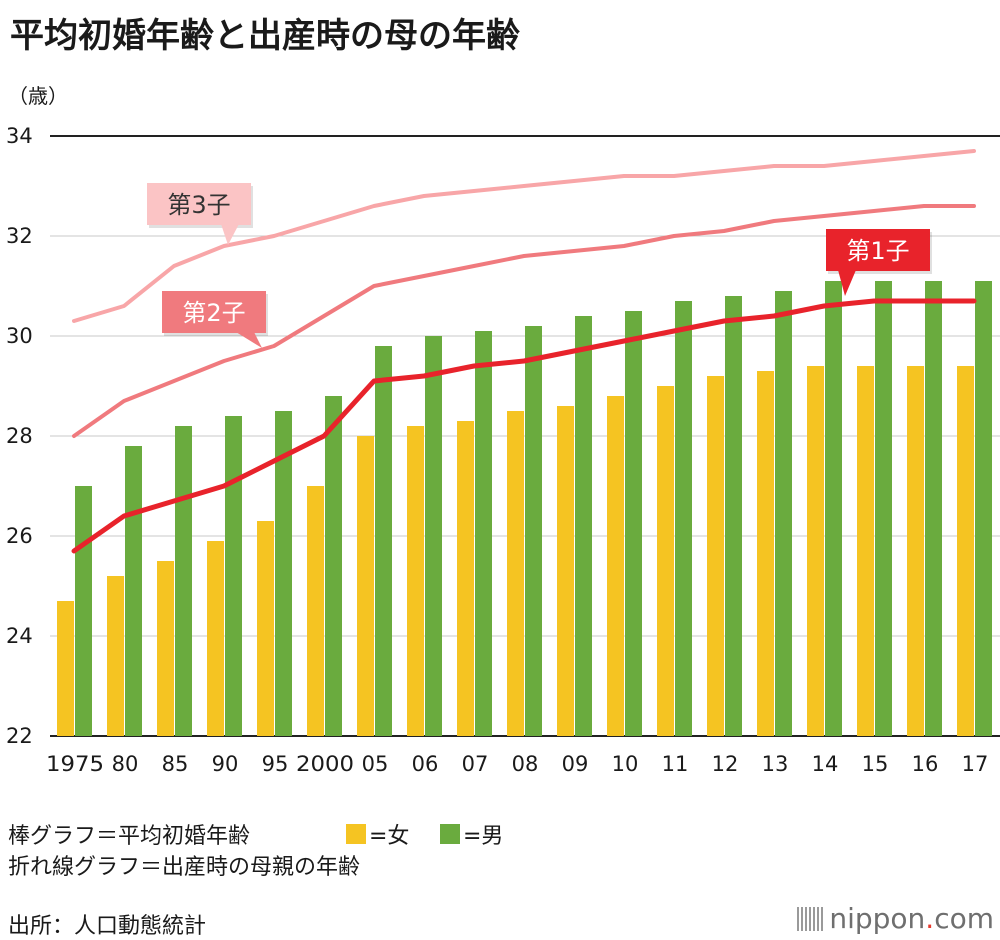  What do you see at coordinates (875, 764) in the screenshot?
I see `x-tick-label: 15` at bounding box center [875, 764].